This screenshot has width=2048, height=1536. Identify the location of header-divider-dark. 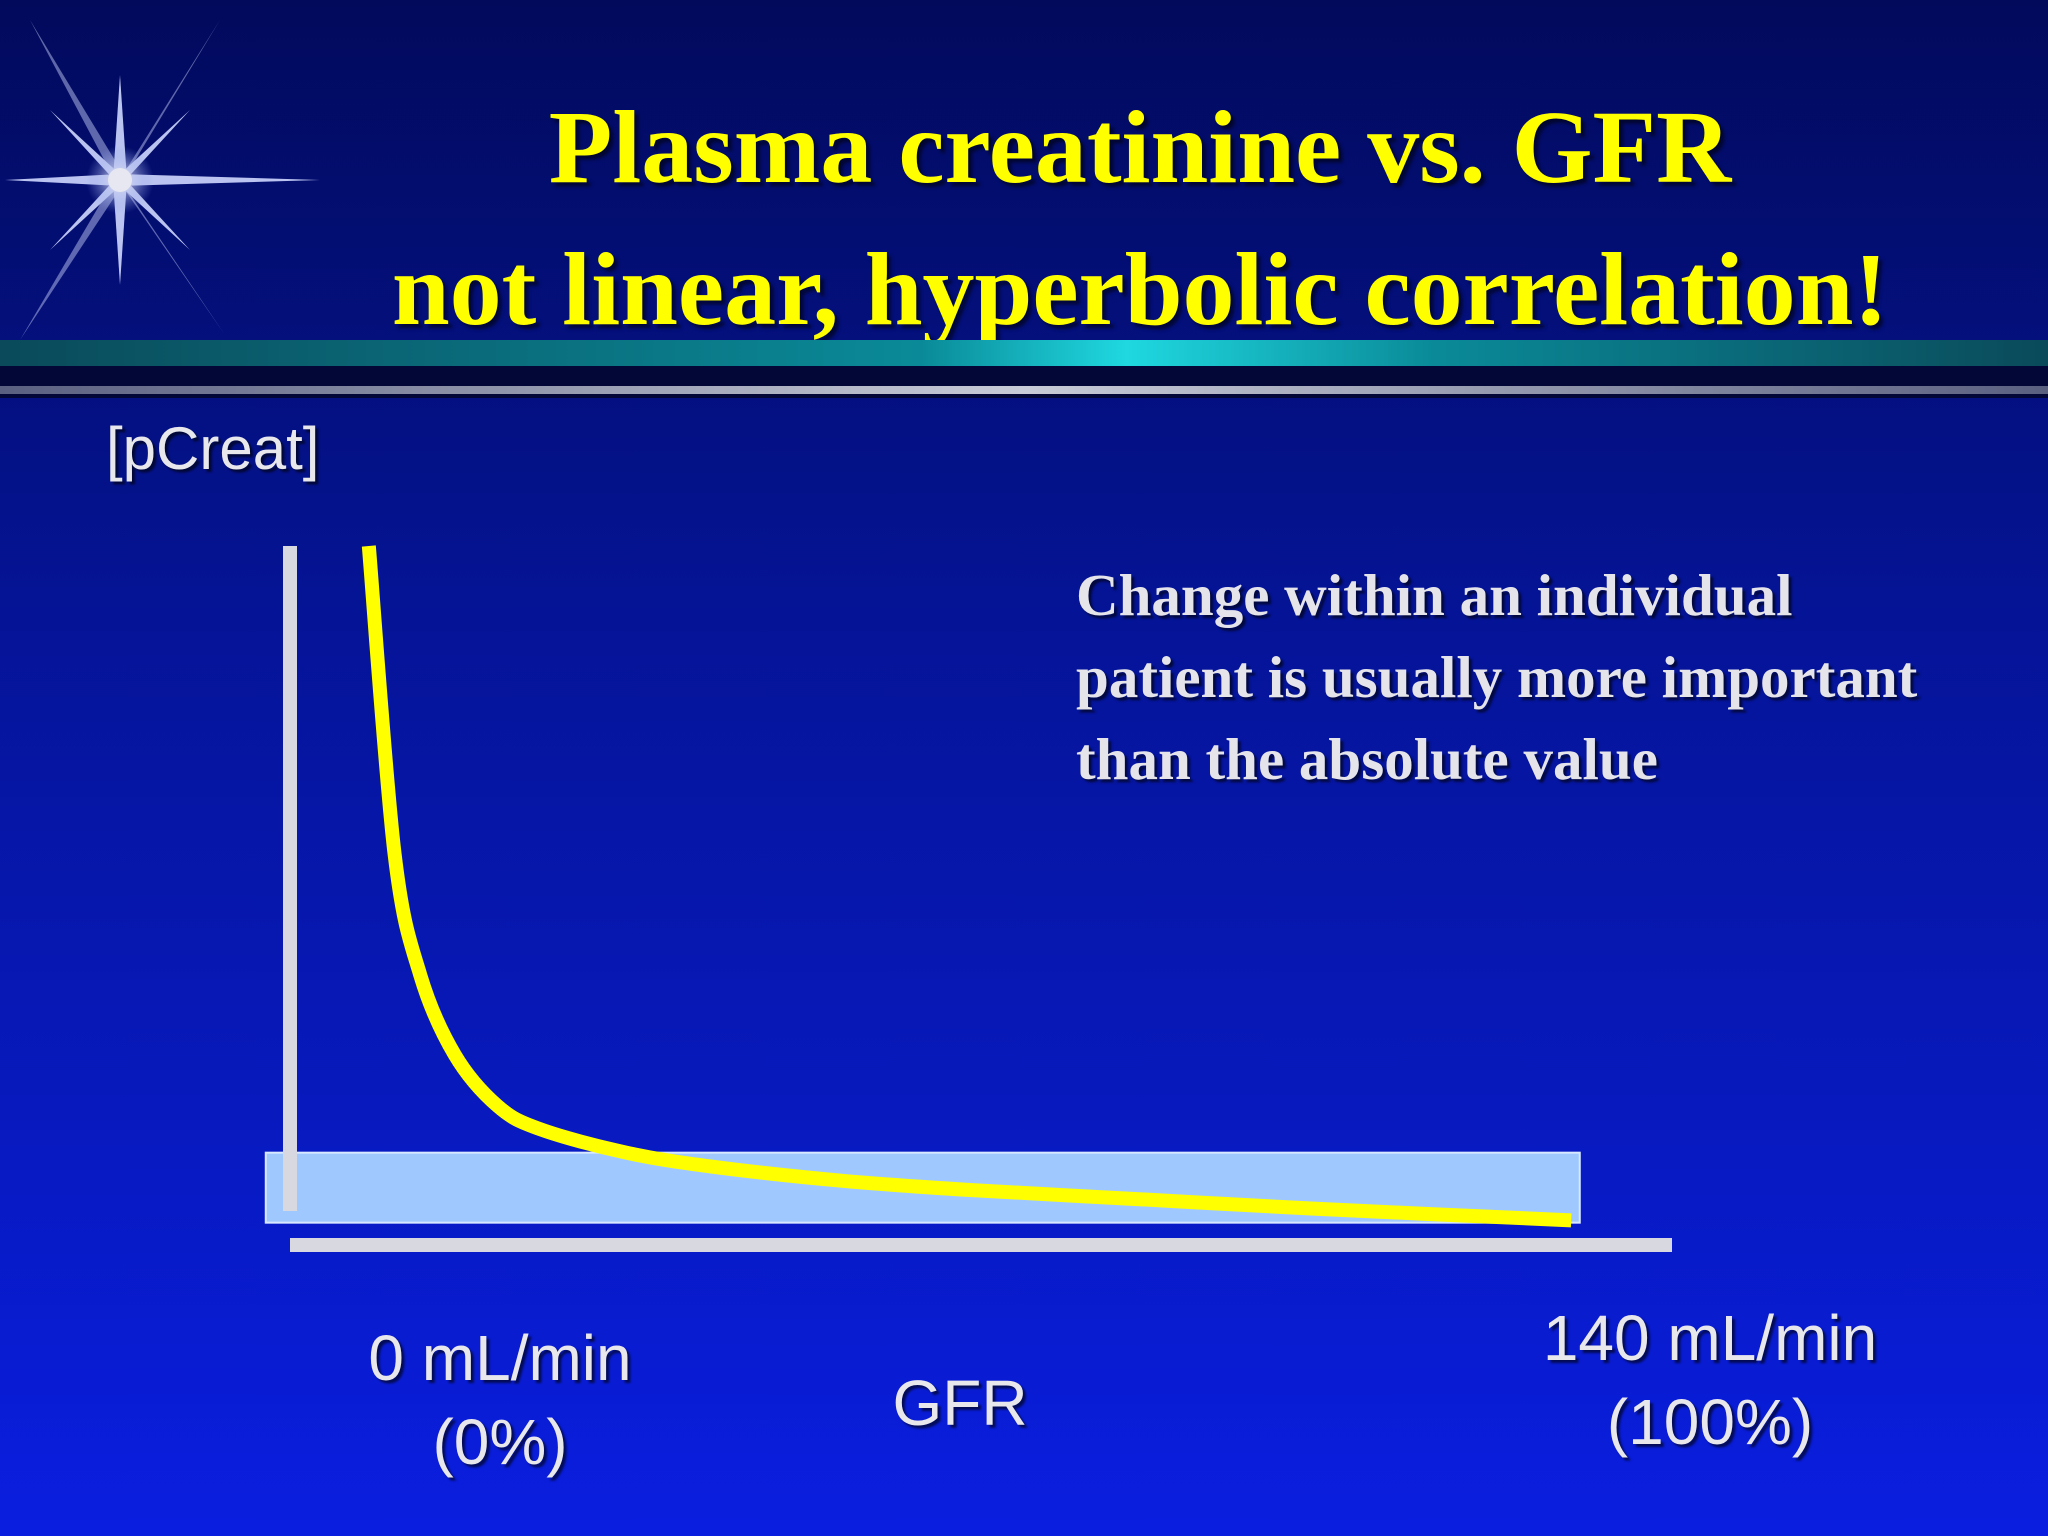
(1024, 376).